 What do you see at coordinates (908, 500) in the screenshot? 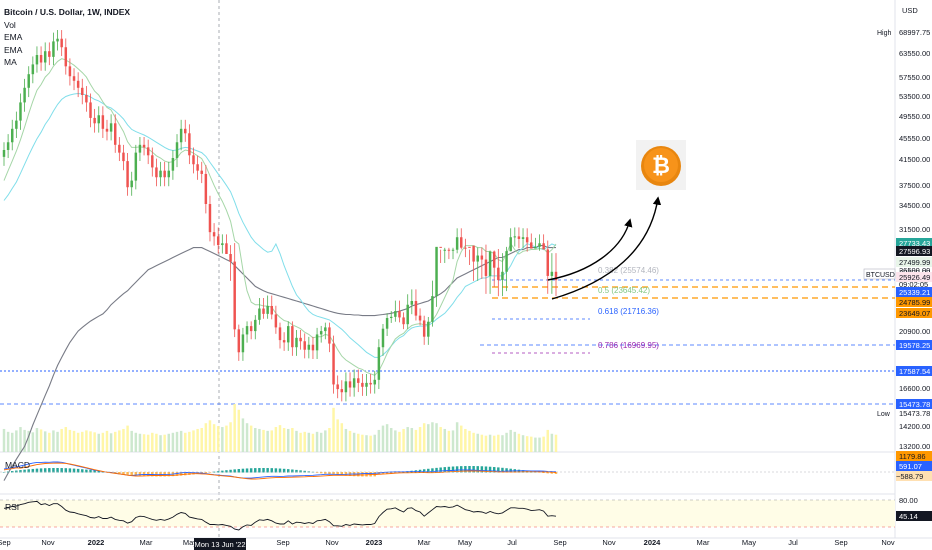
I see `rsi-level: 80.00` at bounding box center [908, 500].